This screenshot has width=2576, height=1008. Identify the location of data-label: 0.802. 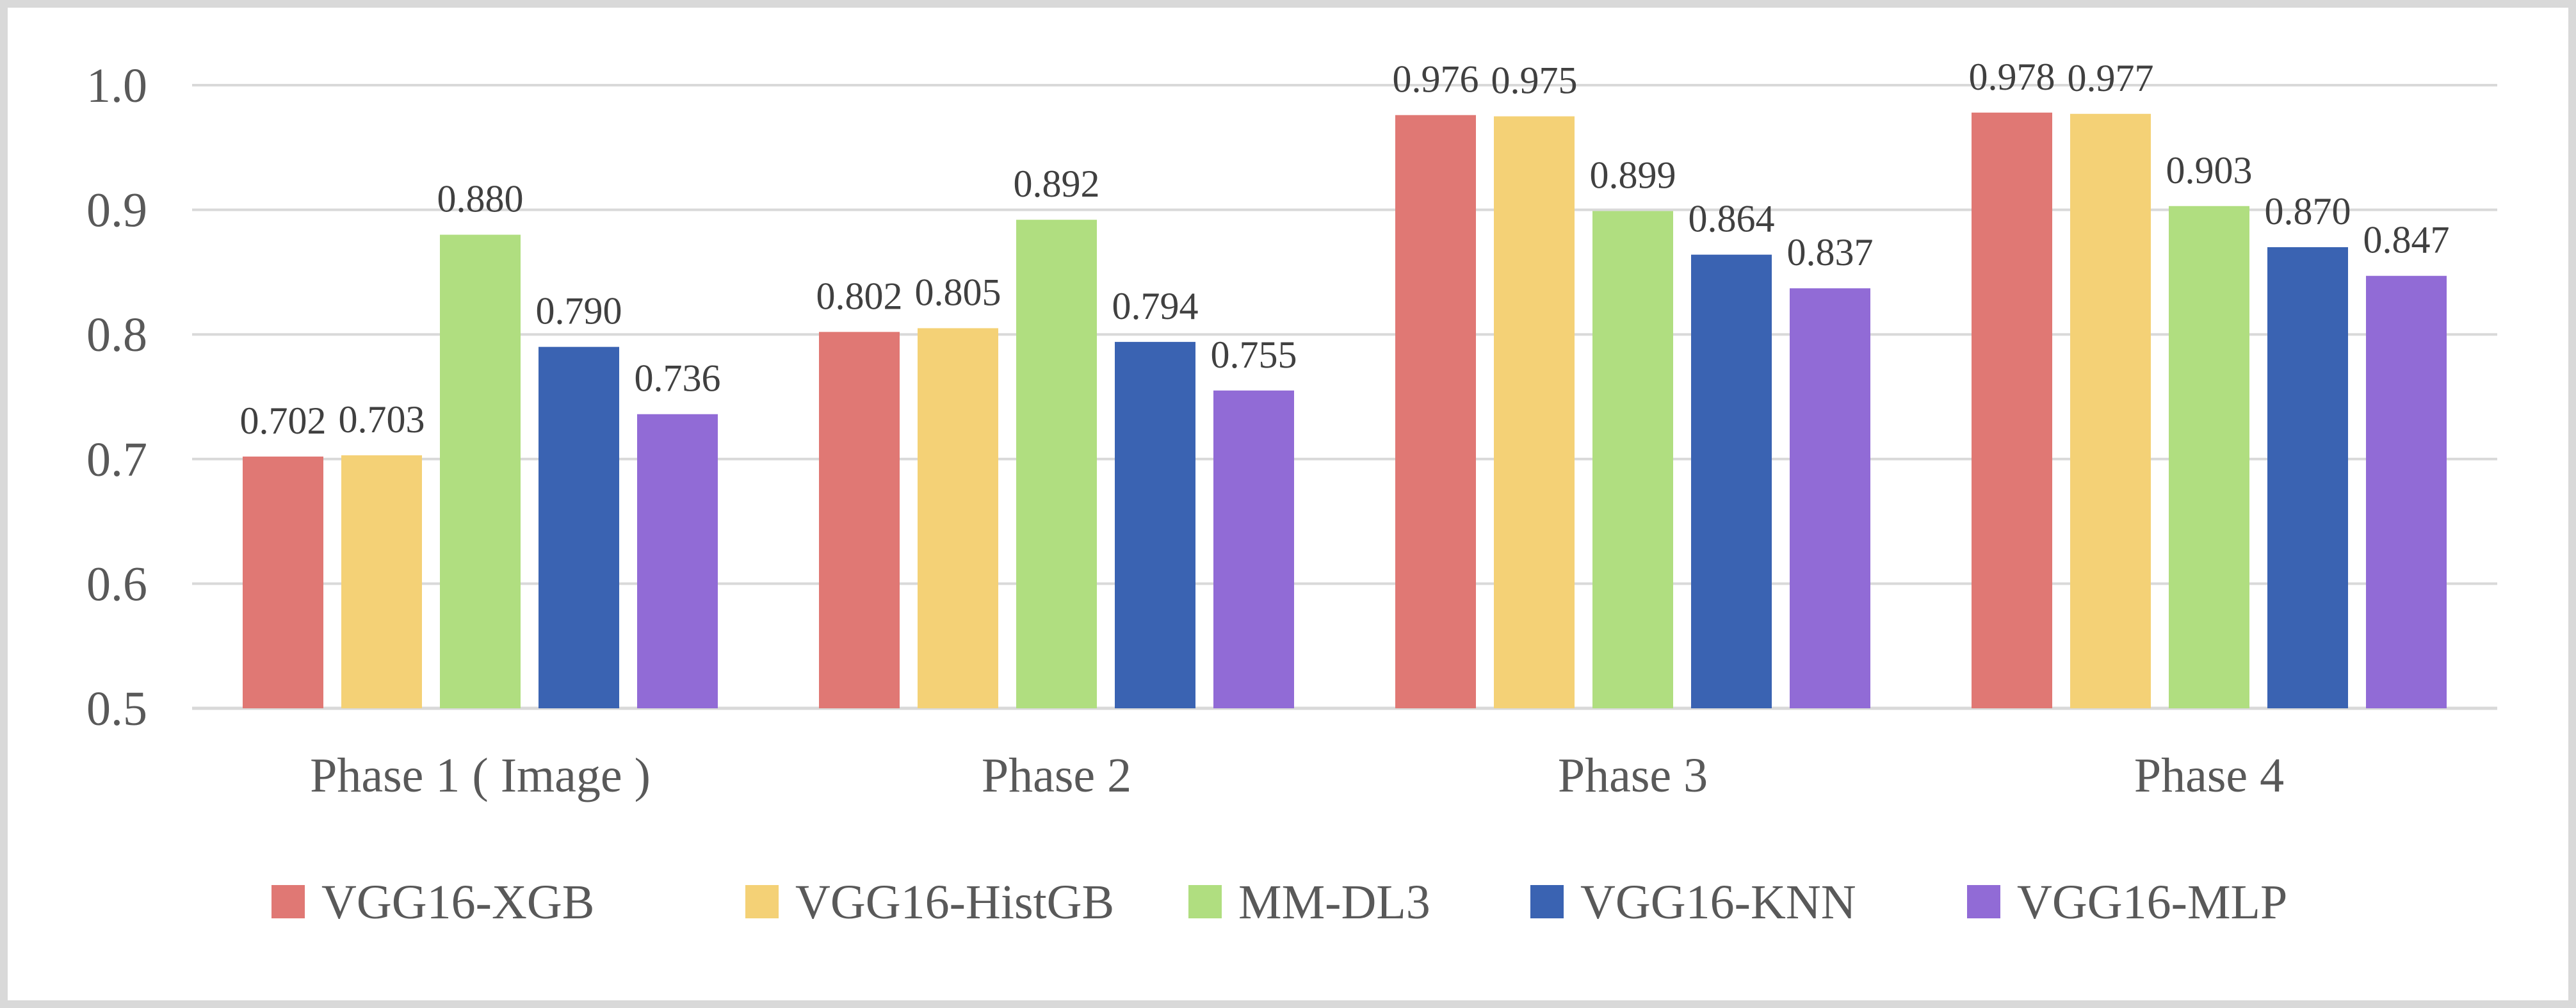
(859, 296).